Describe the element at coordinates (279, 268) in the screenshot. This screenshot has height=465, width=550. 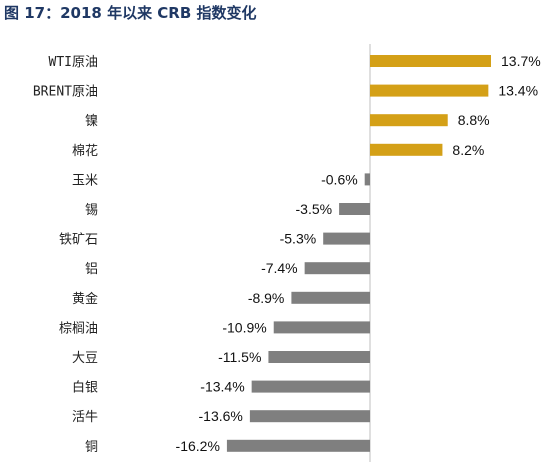
I see `value-label: -7.4%` at that location.